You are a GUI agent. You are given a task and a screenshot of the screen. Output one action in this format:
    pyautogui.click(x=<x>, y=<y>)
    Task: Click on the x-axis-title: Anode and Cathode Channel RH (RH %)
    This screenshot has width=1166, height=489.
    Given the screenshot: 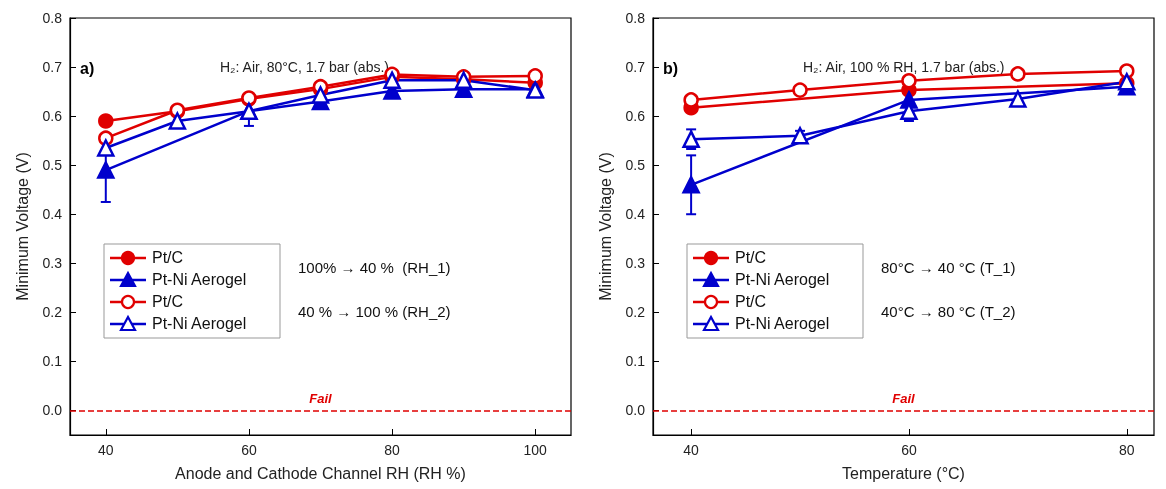 What is the action you would take?
    pyautogui.click(x=320, y=473)
    